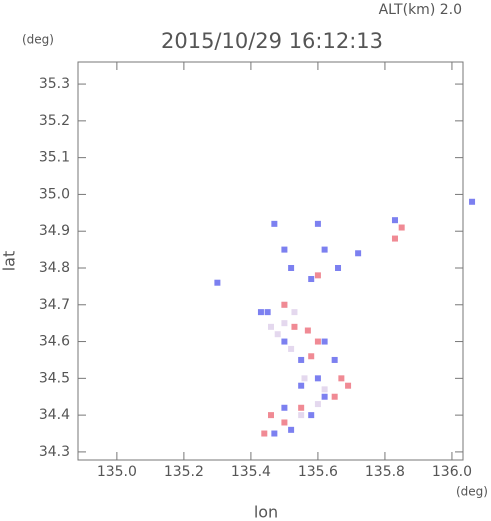 This screenshot has width=491, height=521. I want to click on y-tick-label: 35.3, so click(54, 84).